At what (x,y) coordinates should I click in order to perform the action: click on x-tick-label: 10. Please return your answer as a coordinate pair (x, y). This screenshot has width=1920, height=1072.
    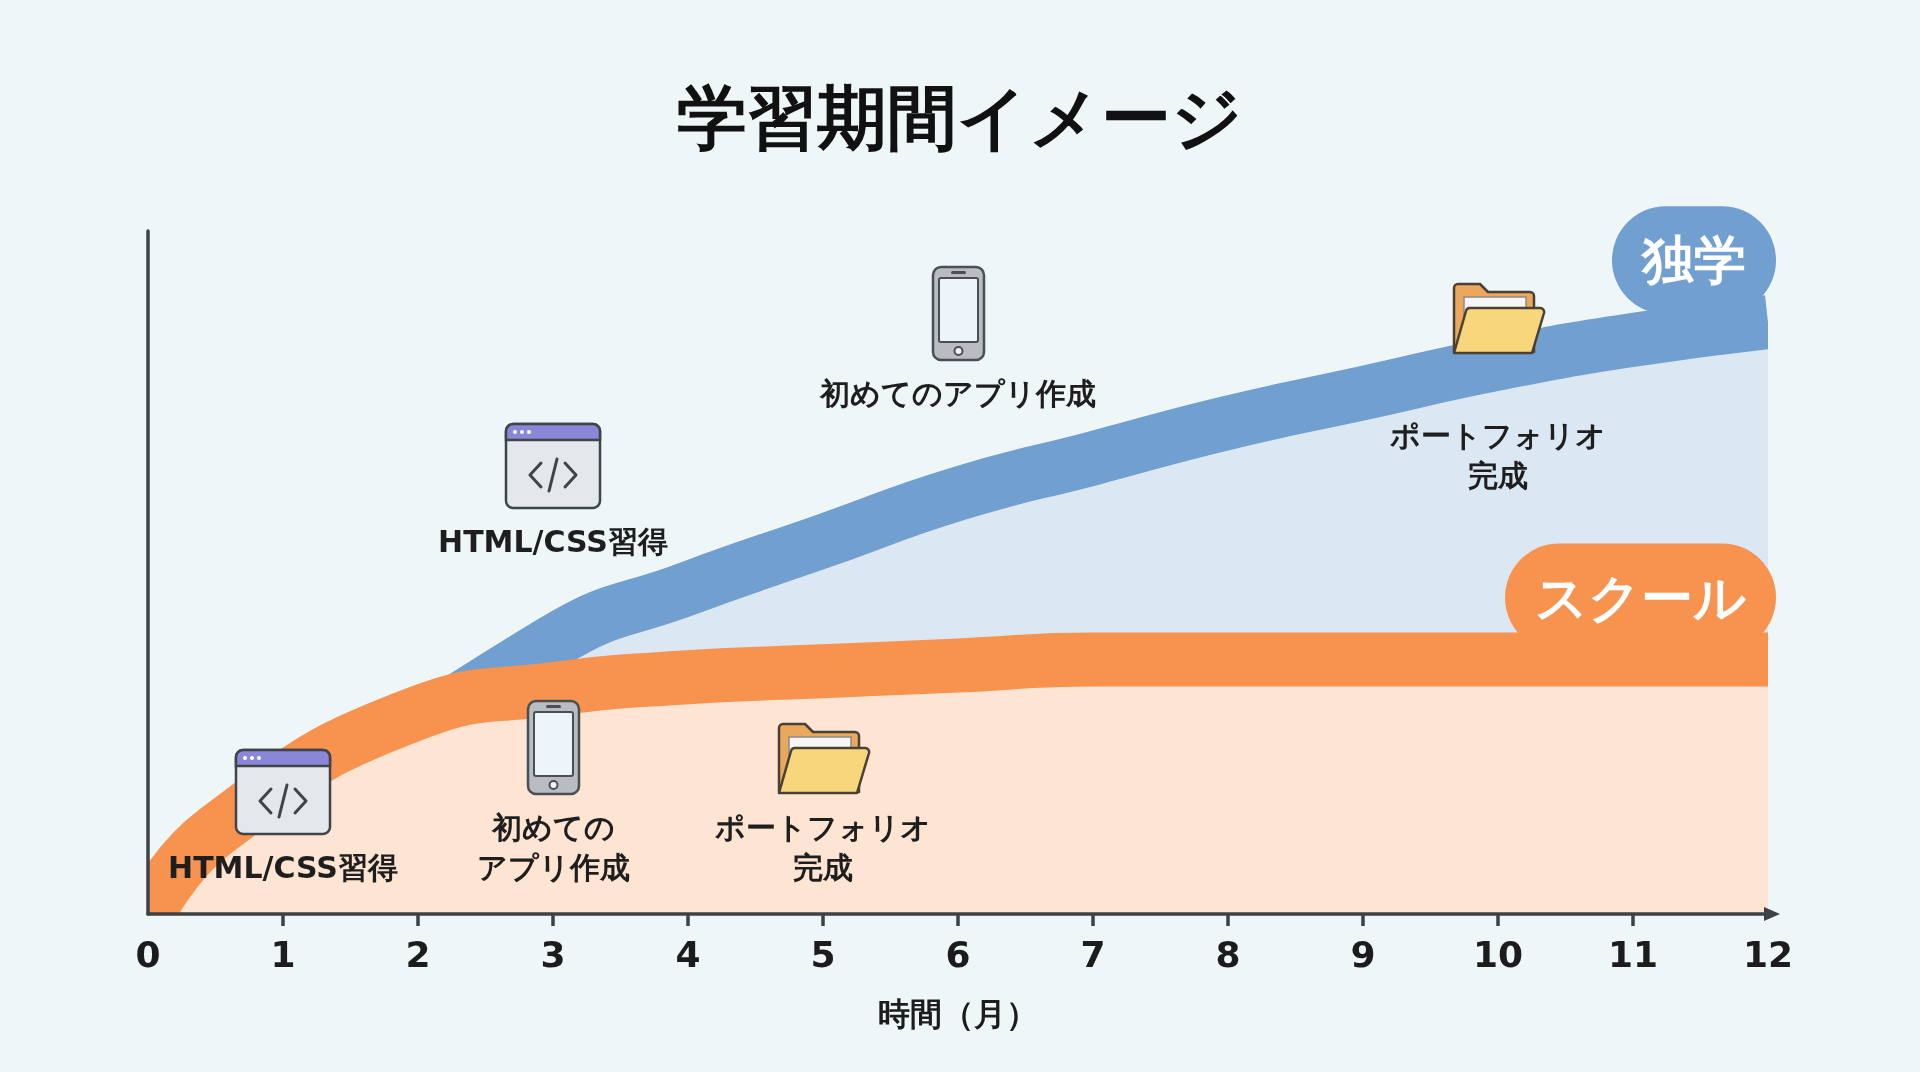
    Looking at the image, I should click on (1498, 954).